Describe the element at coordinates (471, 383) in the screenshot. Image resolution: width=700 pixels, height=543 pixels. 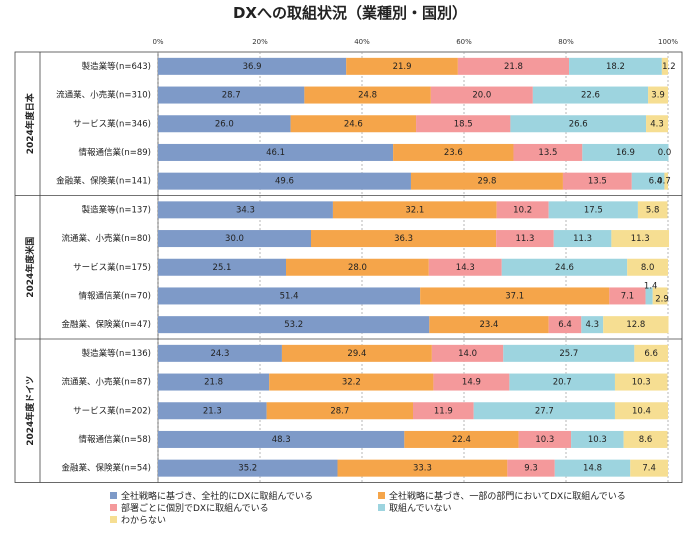
I see `data-label: 14.9` at that location.